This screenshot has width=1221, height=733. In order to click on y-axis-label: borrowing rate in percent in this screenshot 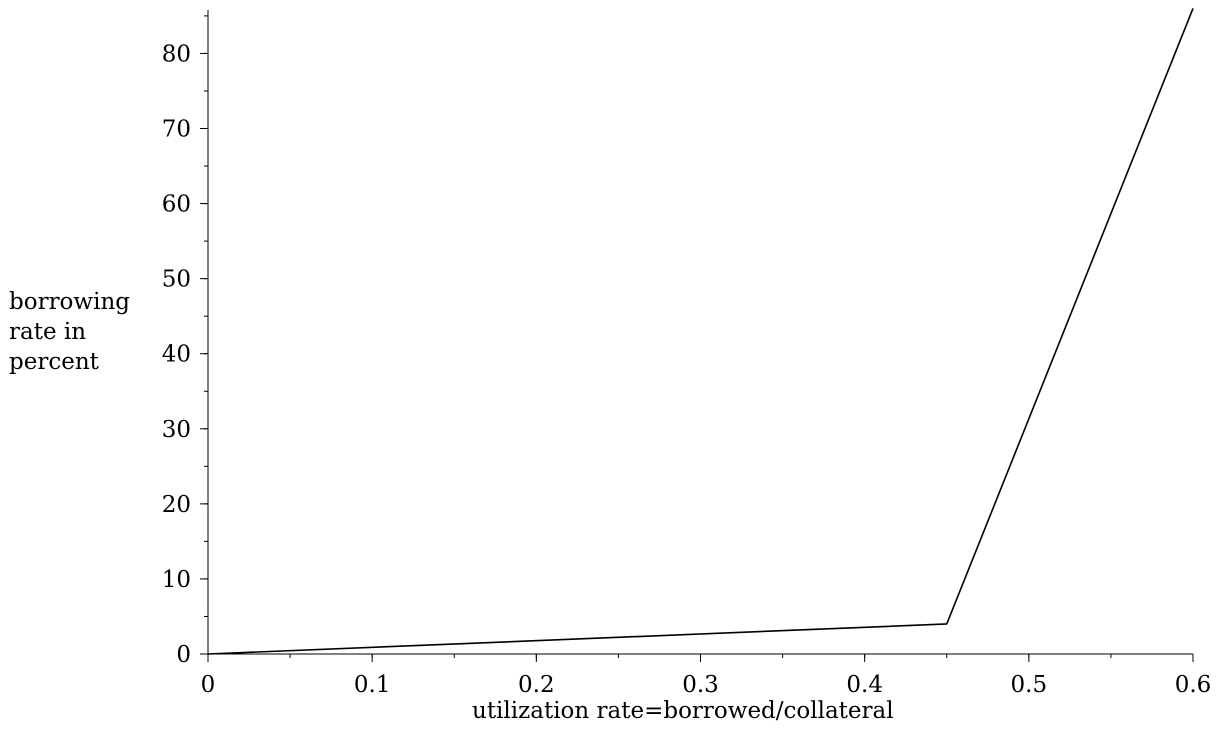, I will do `click(69, 332)`.